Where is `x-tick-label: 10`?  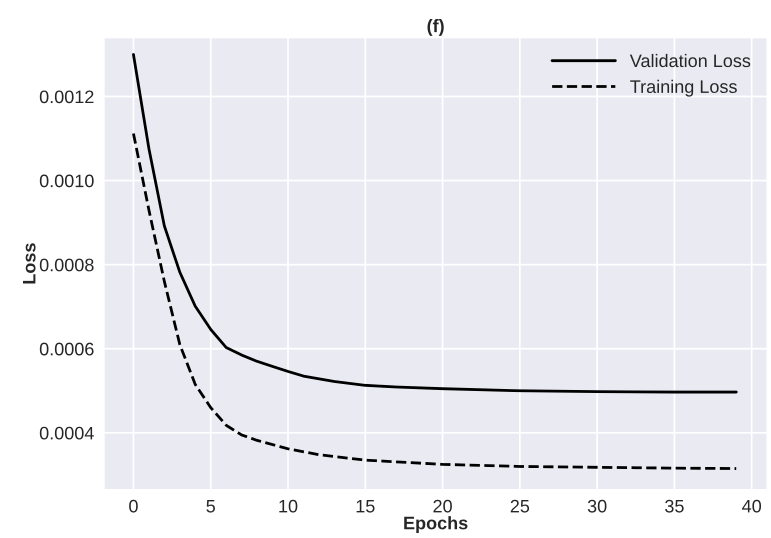 x-tick-label: 10 is located at coordinates (288, 506).